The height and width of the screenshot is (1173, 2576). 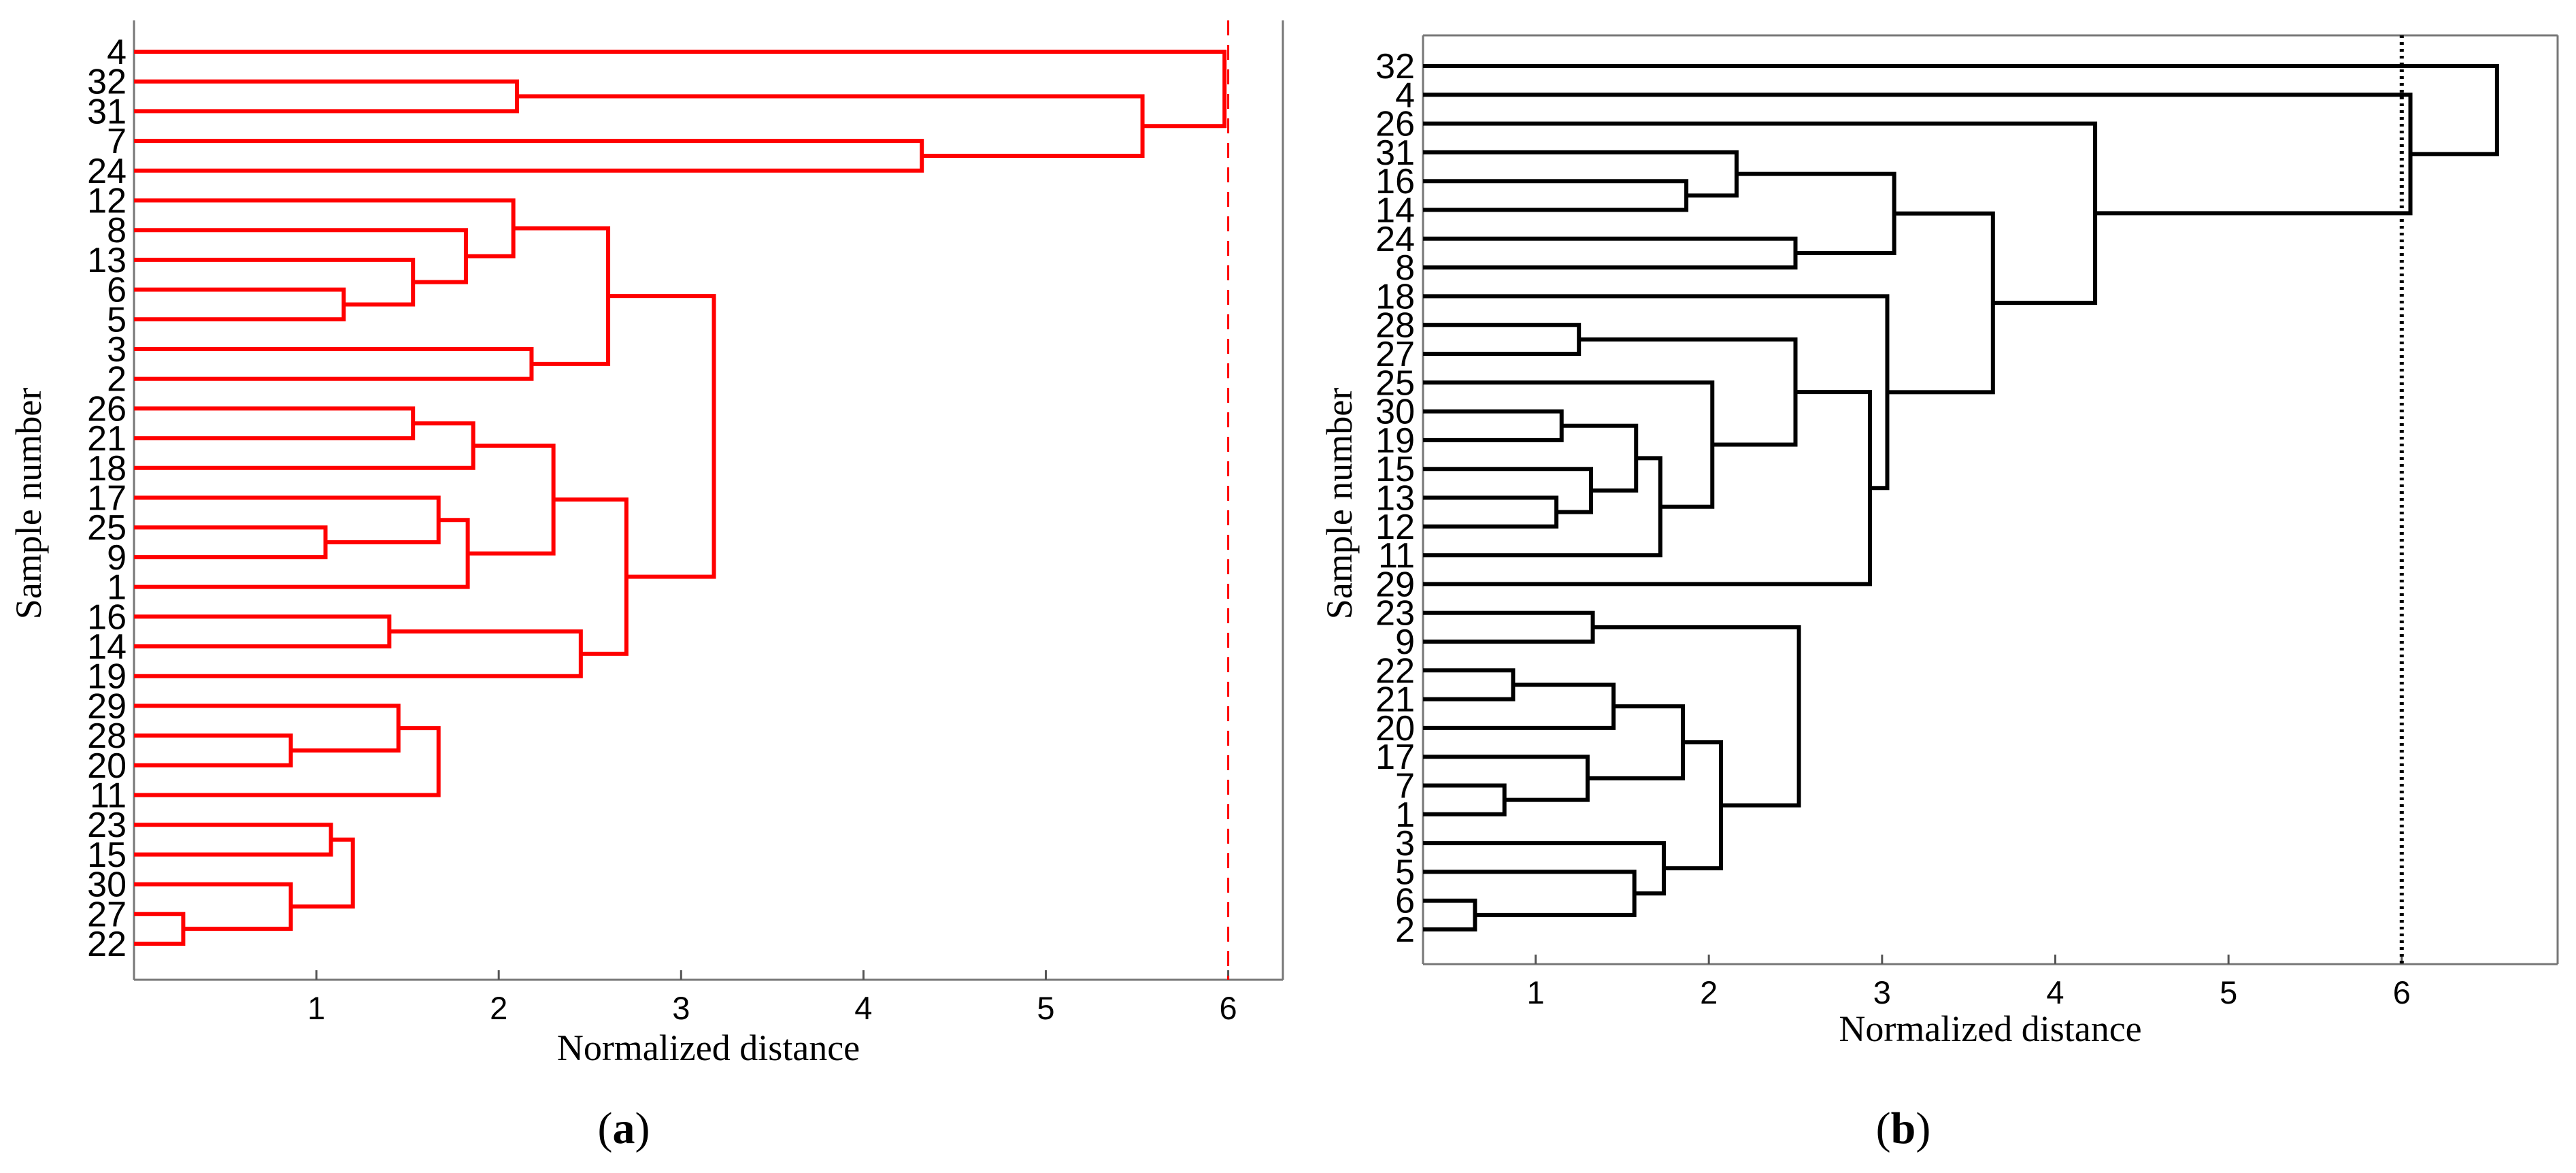 What do you see at coordinates (1045, 1008) in the screenshot?
I see `x-tick-label: 5` at bounding box center [1045, 1008].